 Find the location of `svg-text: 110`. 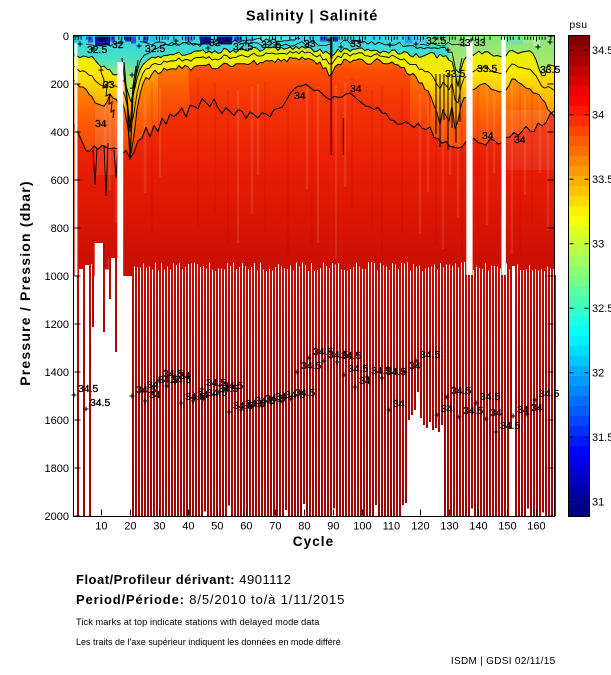

svg-text: 110 is located at coordinates (392, 527).